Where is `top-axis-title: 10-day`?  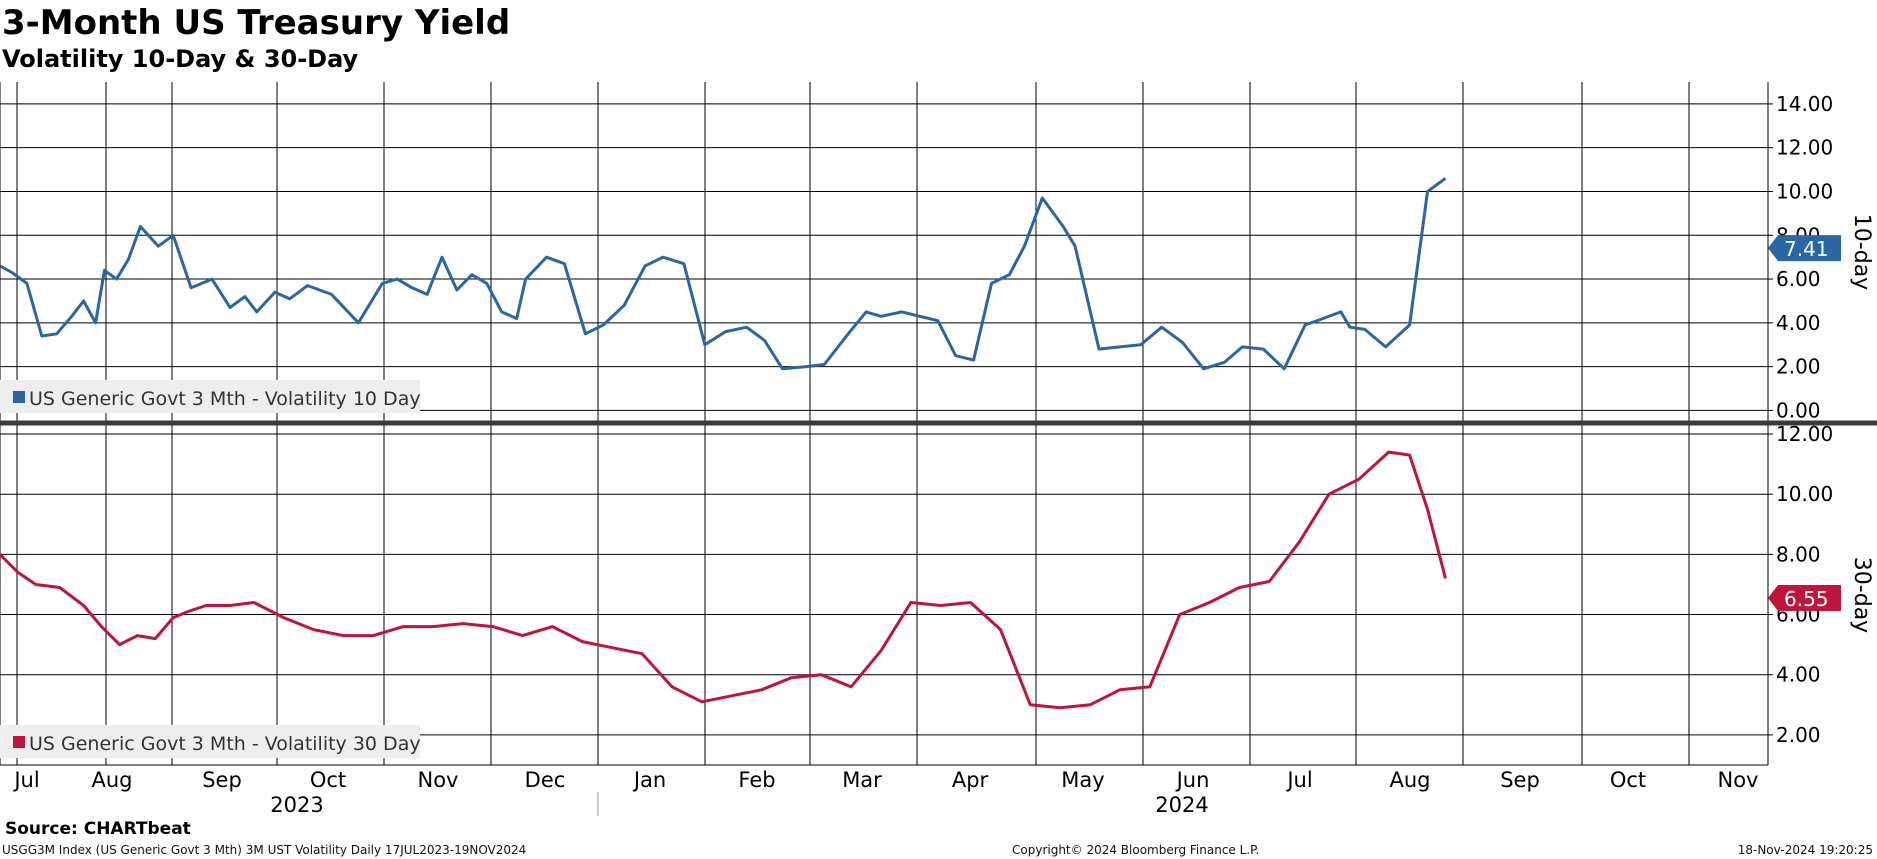 top-axis-title: 10-day is located at coordinates (1861, 252).